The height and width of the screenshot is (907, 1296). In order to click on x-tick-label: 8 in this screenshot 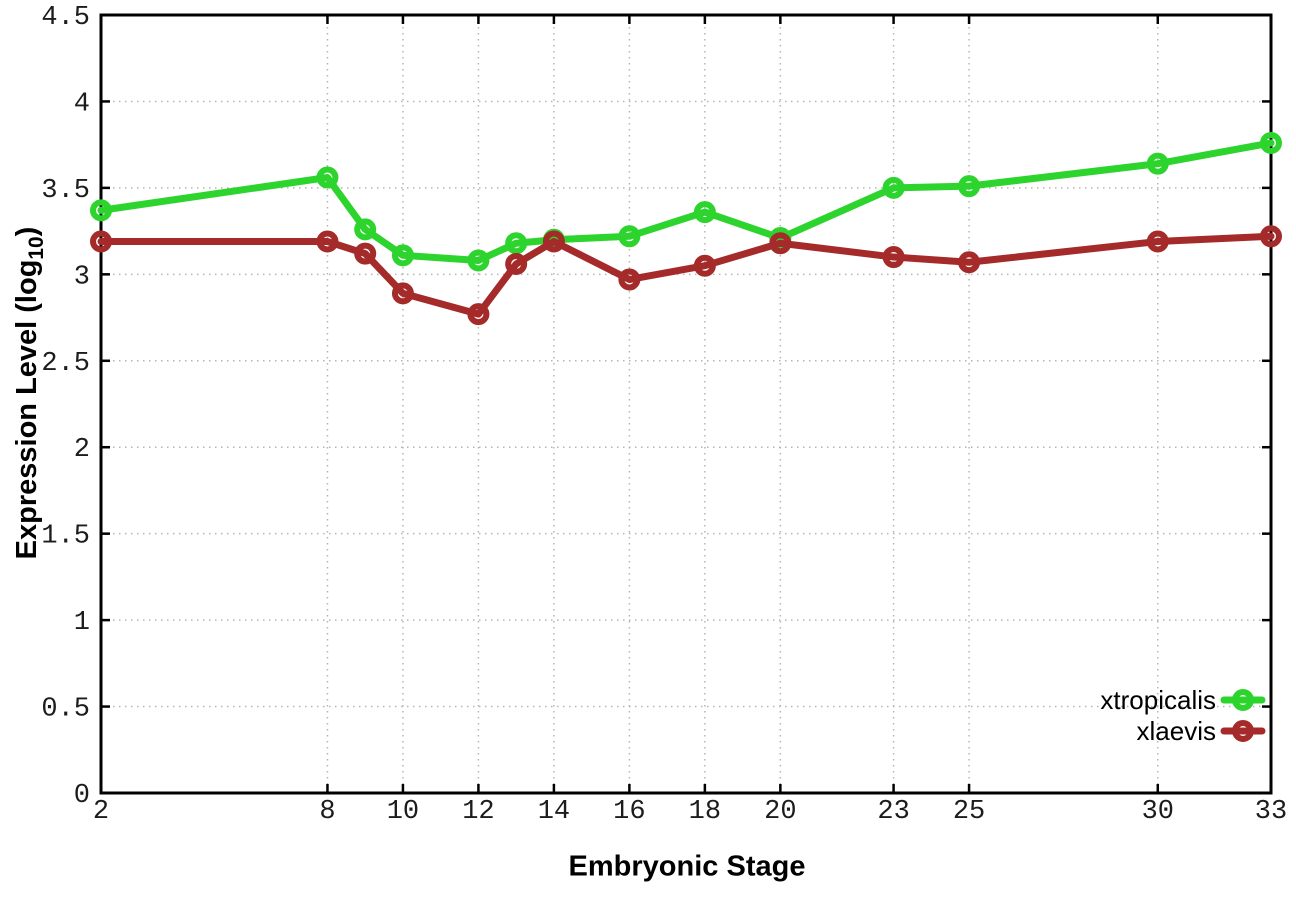, I will do `click(327, 812)`.